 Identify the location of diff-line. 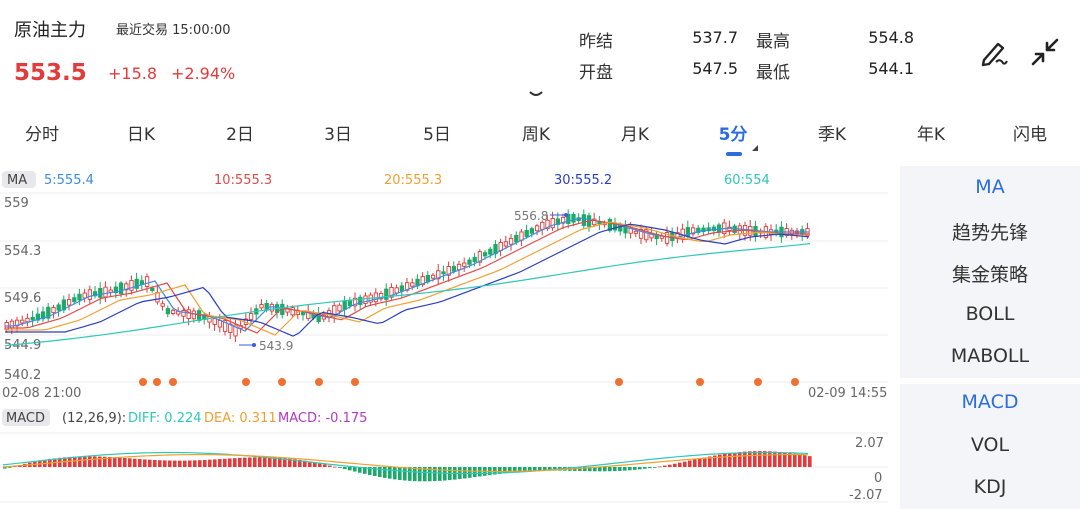
(405, 463).